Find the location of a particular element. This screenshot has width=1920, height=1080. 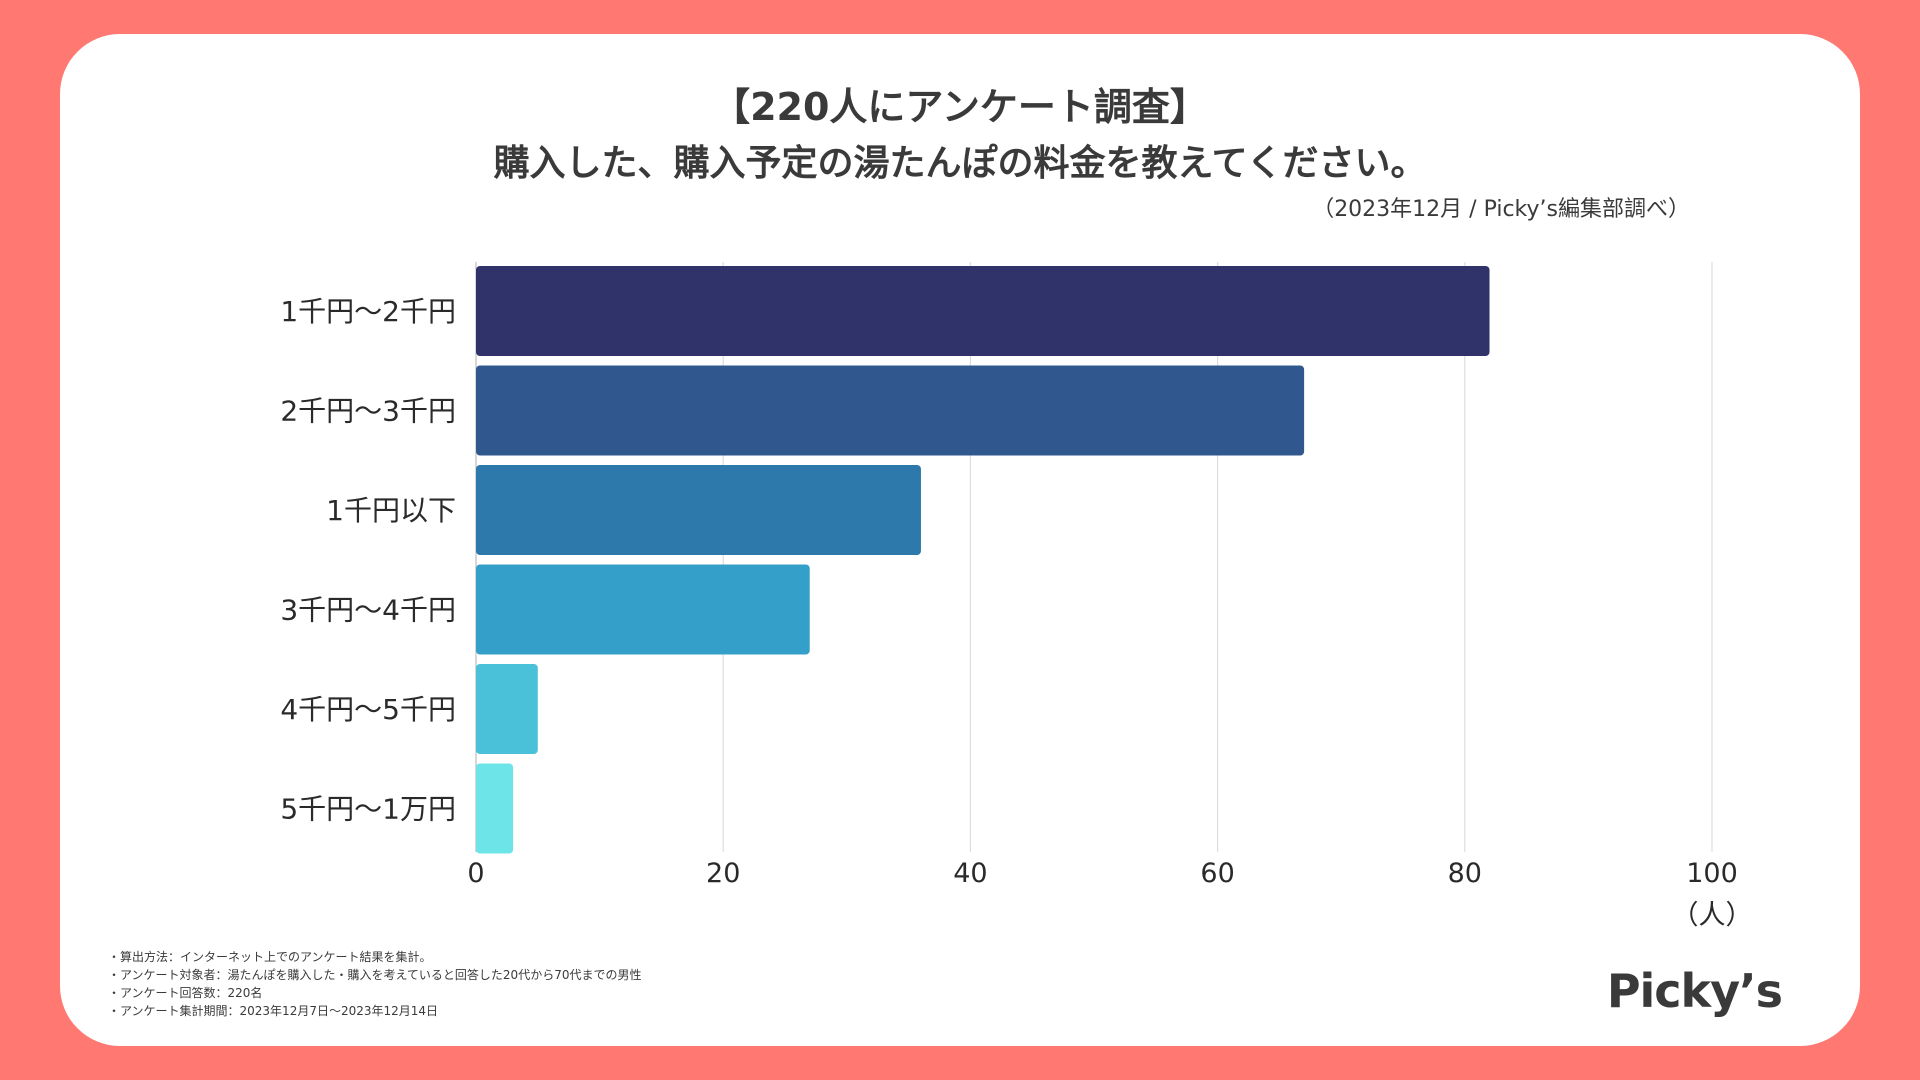

category-label-6: 5千円～1万円 is located at coordinates (368, 809).